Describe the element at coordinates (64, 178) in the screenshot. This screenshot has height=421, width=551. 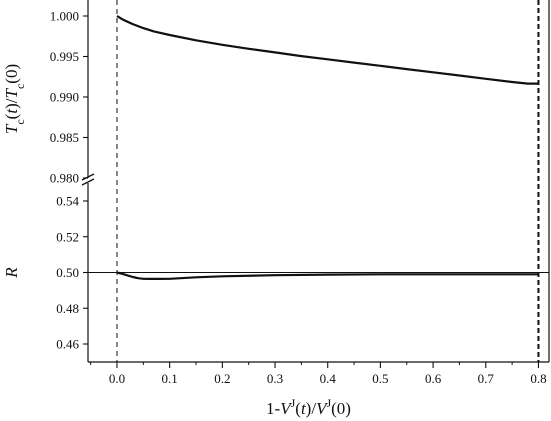
I see `top-ytick-label: 0.980` at that location.